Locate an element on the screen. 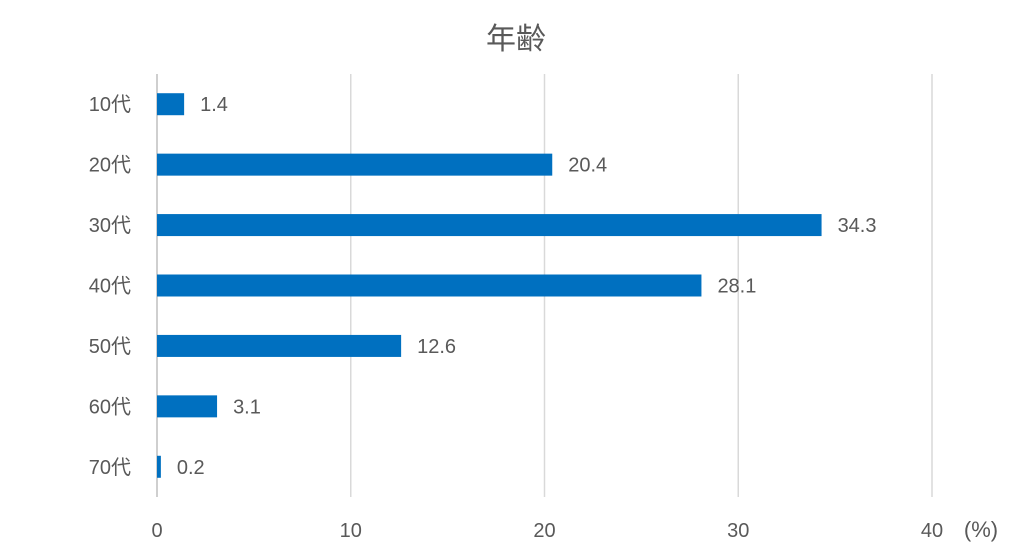  category-label: 50代 is located at coordinates (110, 346).